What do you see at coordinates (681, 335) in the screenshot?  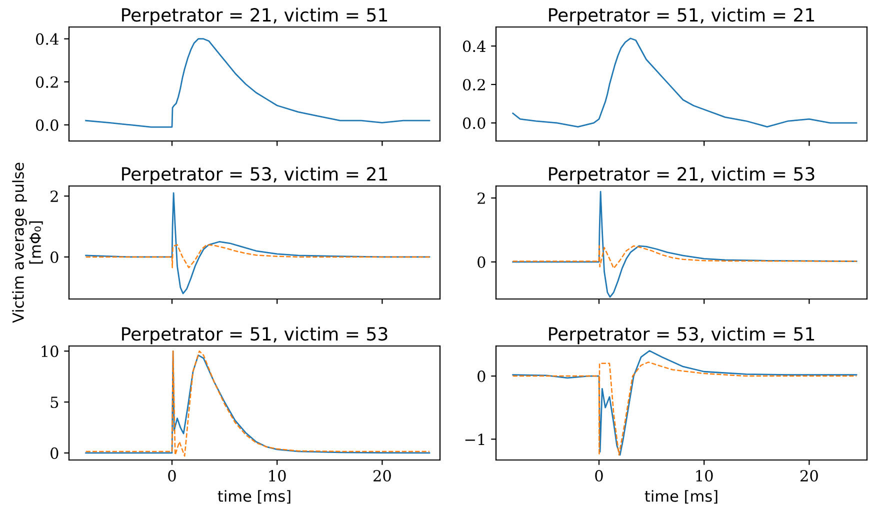 I see `chart-title: Perpetrator = 53, victim = 51` at bounding box center [681, 335].